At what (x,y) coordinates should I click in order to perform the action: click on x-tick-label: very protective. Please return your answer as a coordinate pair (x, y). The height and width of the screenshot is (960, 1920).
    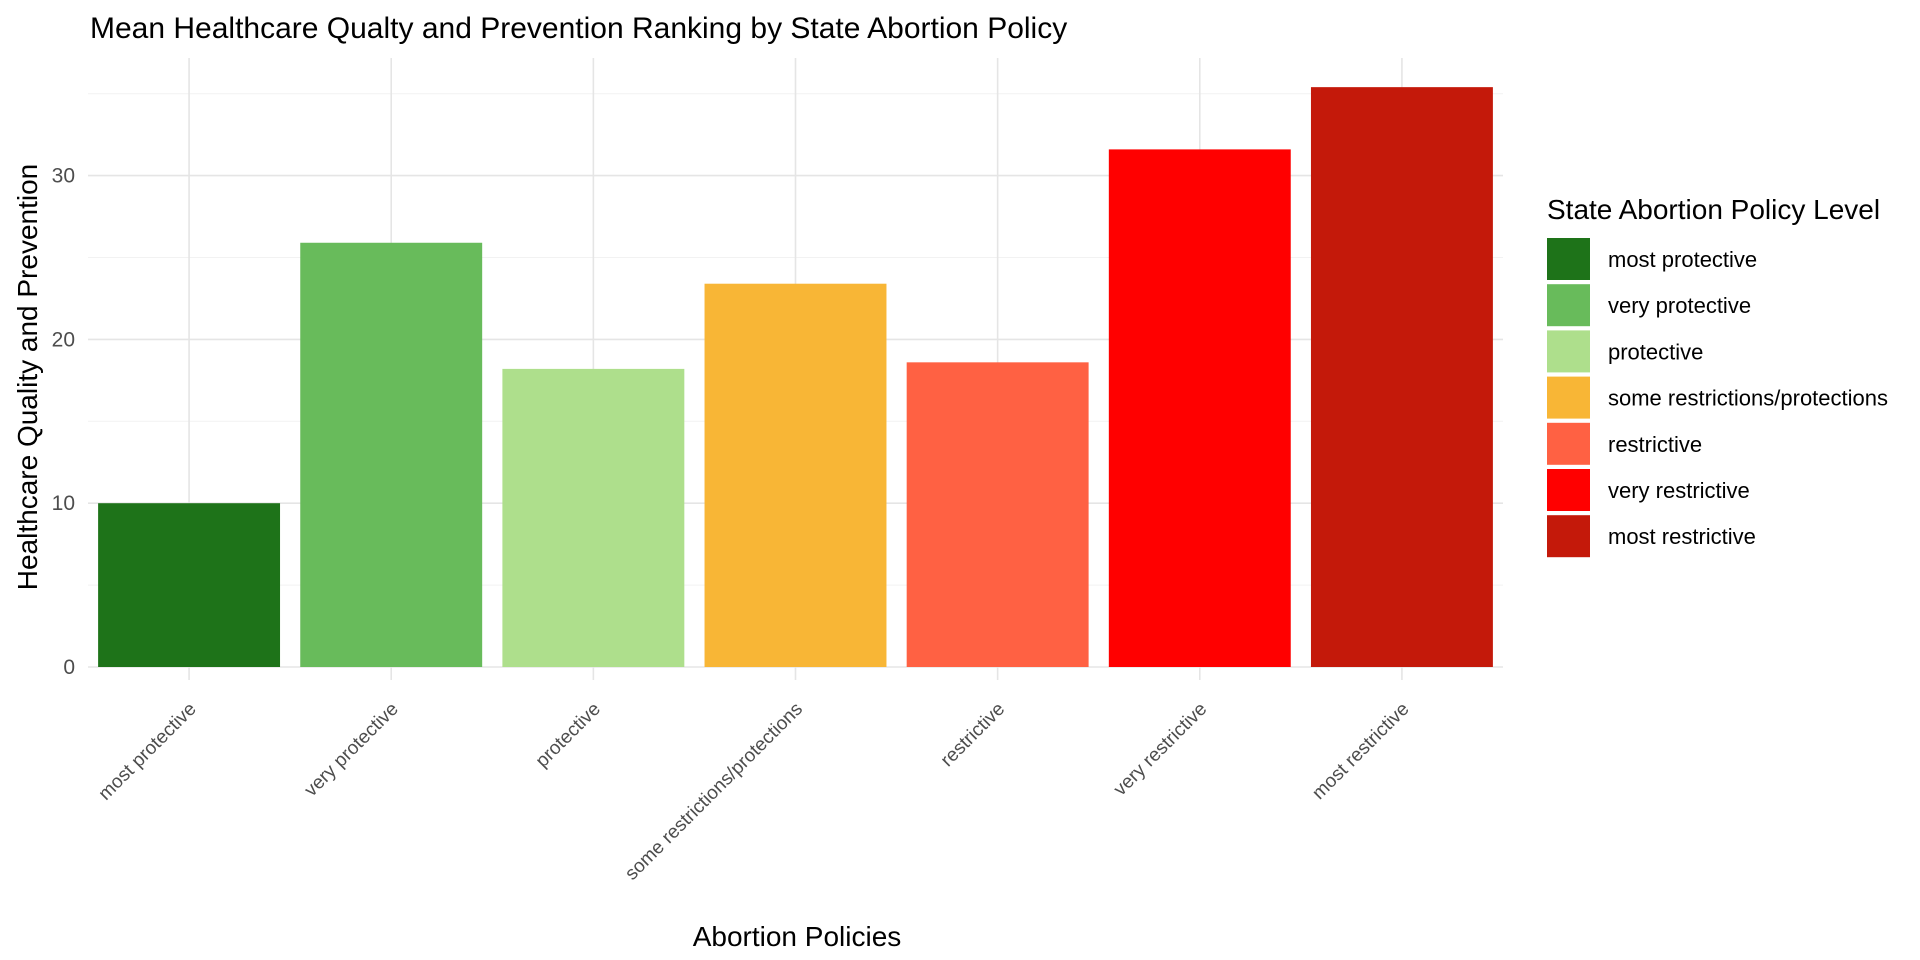
    Looking at the image, I should click on (352, 750).